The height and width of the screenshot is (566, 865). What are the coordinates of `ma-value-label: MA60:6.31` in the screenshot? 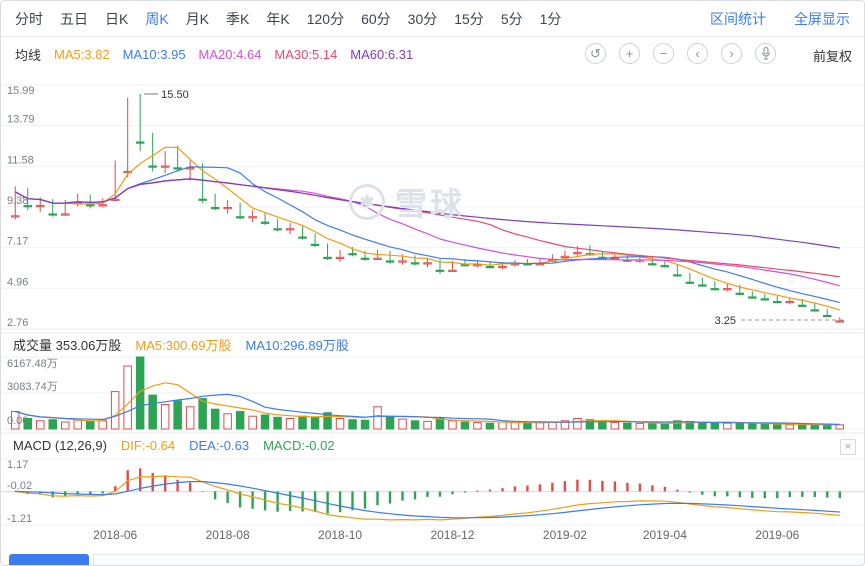 It's located at (382, 54).